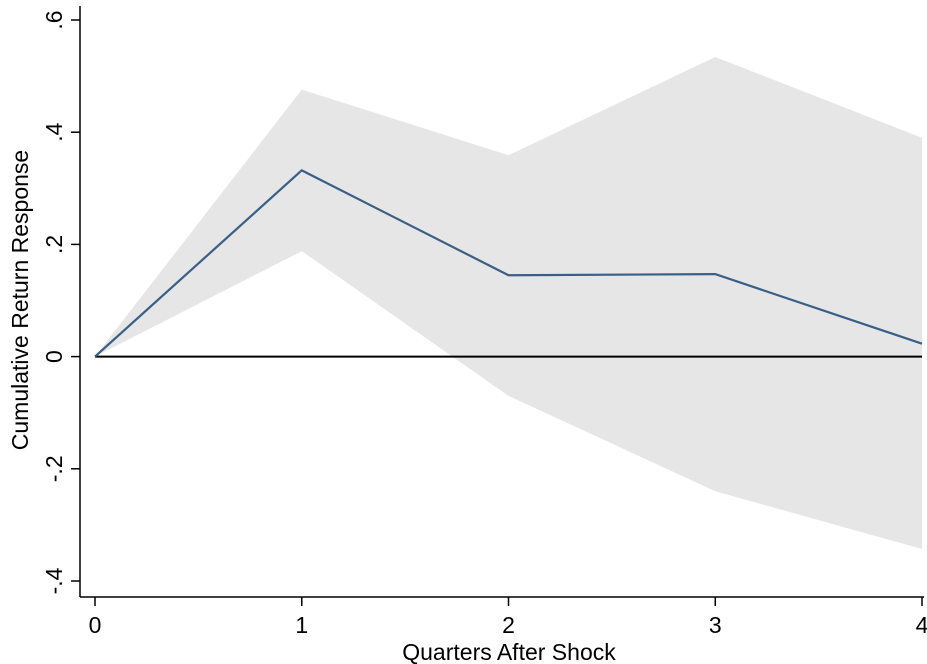  I want to click on x-tick-label: 2, so click(508, 625).